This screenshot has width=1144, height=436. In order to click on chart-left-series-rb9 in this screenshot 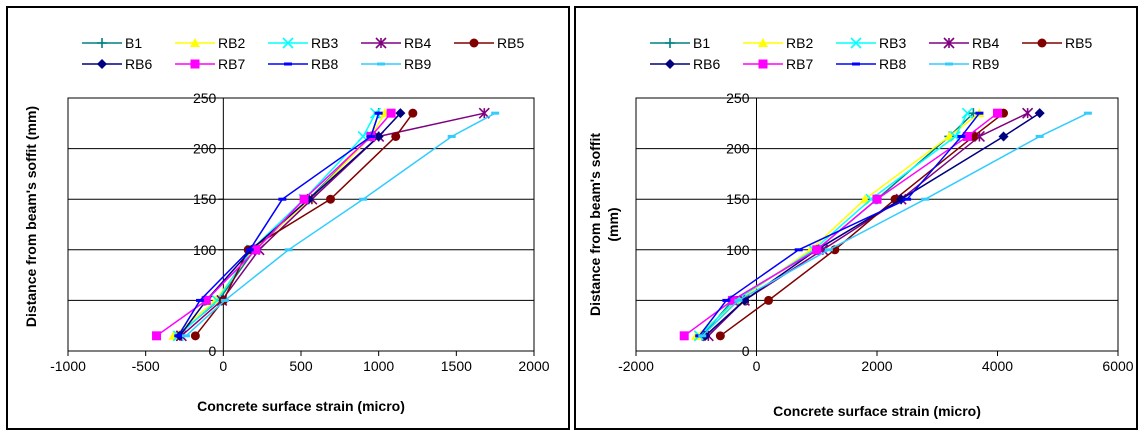, I will do `click(341, 224)`.